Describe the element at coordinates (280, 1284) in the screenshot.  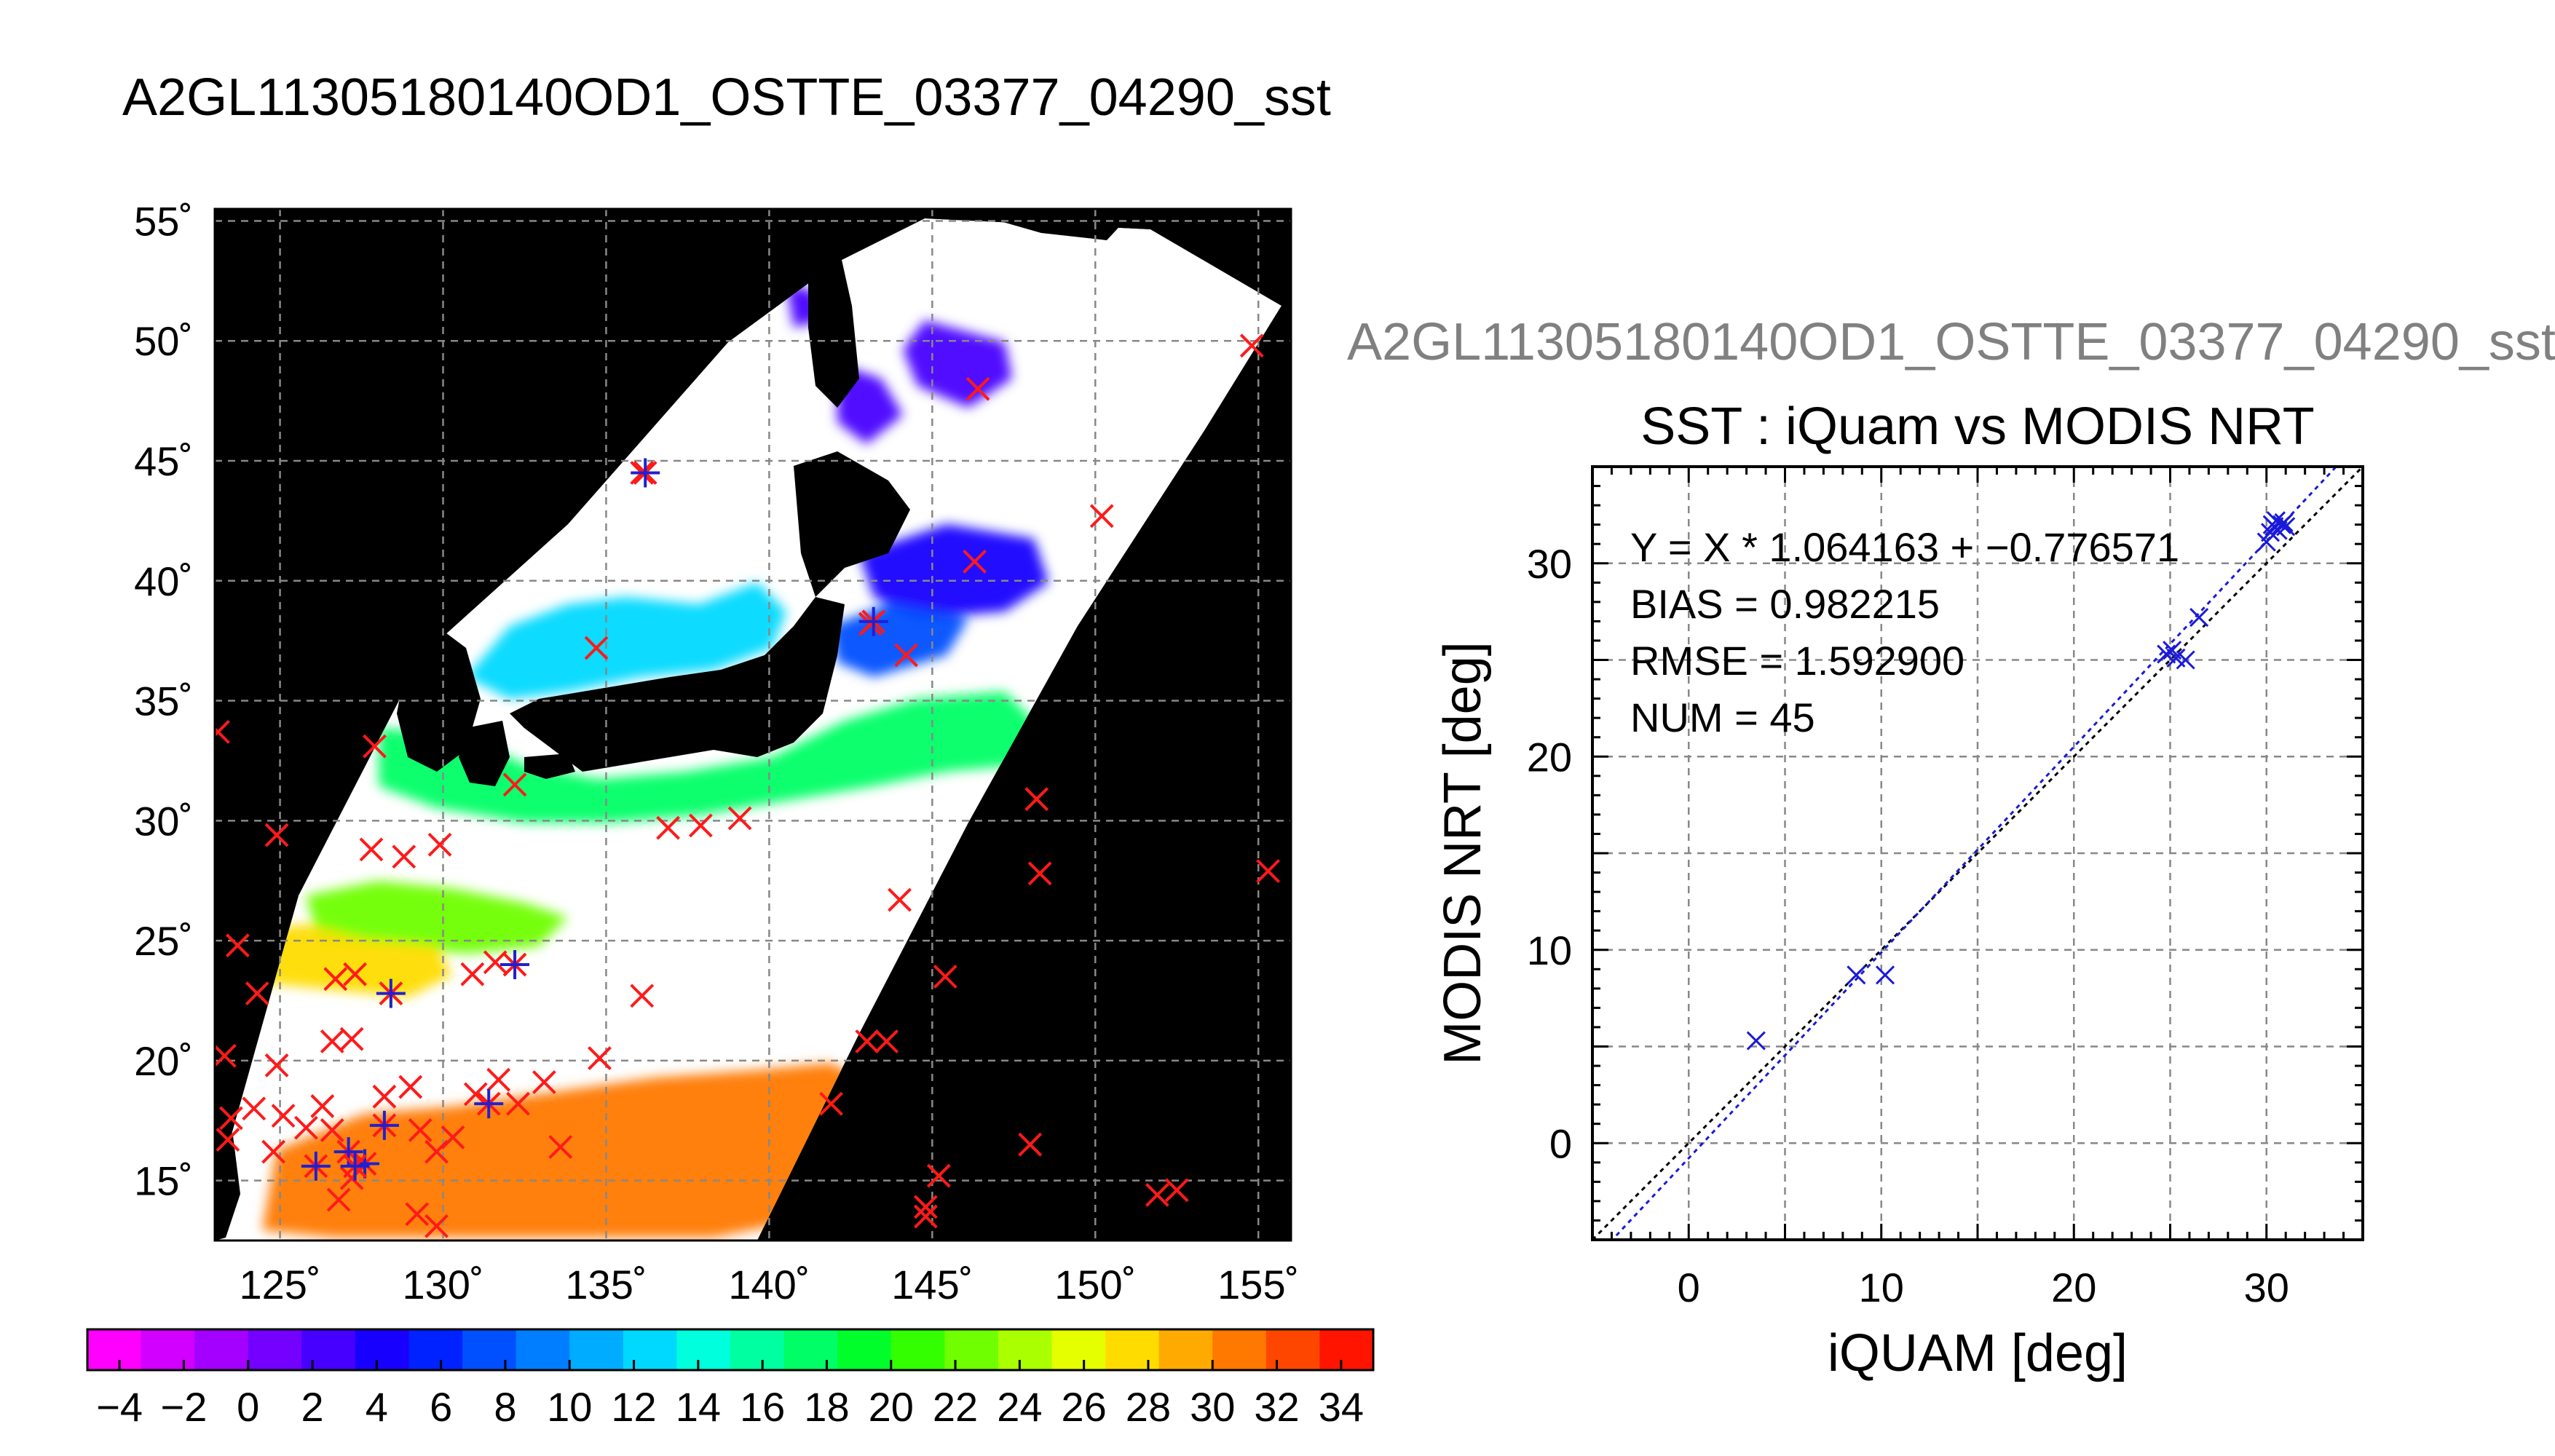
I see `lon-tick-label: 125˚` at that location.